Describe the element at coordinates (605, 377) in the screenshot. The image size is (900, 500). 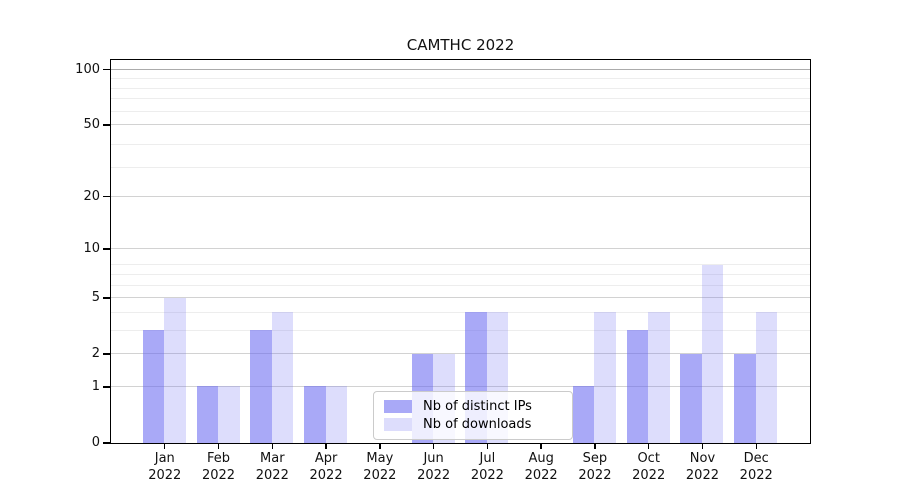
I see `bar-downloads-sep` at that location.